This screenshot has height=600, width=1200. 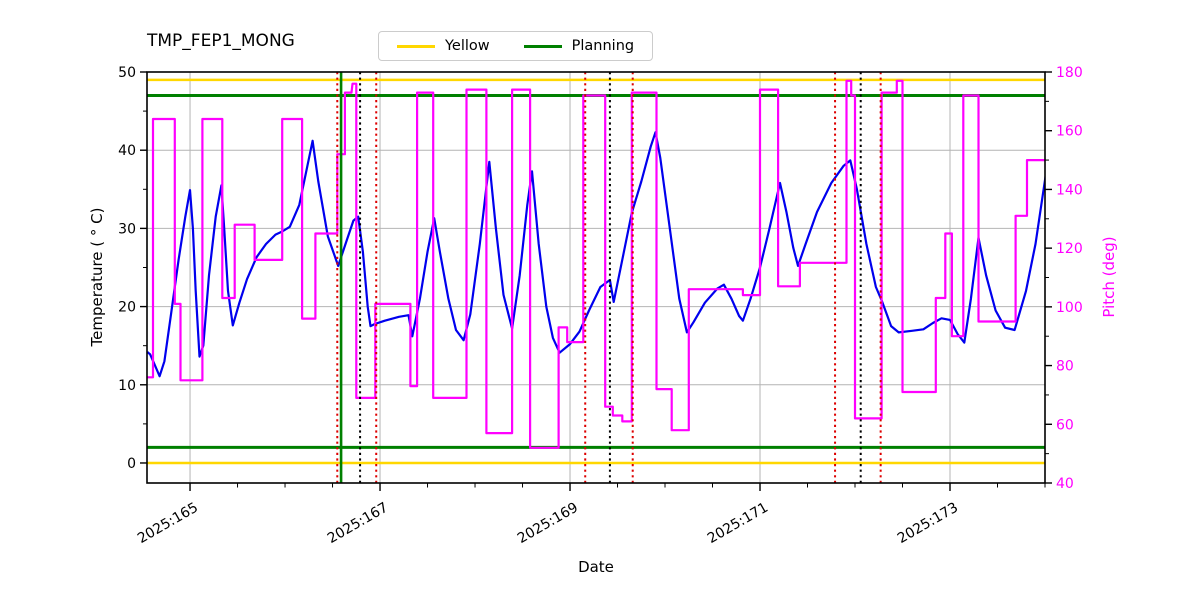 I want to click on y-left-tick-label: 30, so click(x=127, y=229).